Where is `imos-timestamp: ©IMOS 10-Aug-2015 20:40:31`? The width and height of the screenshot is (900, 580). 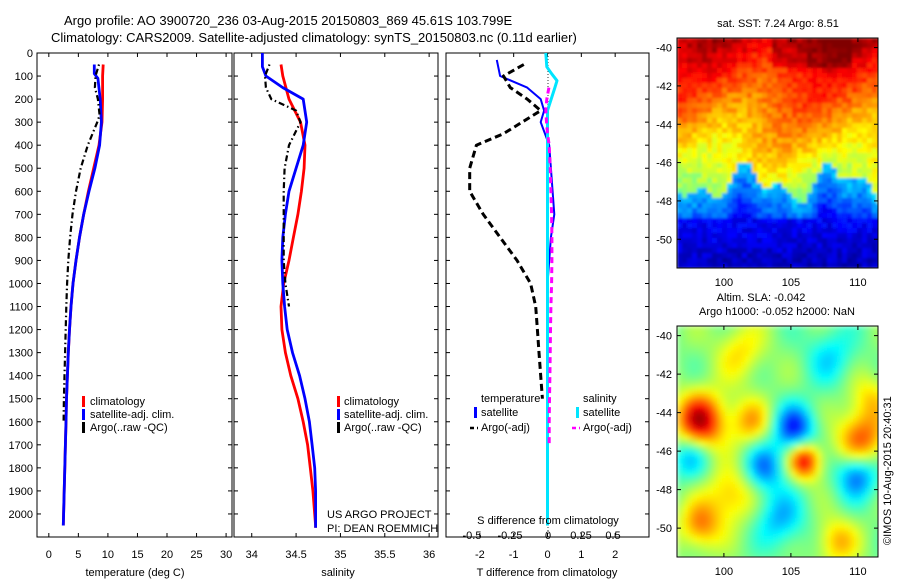
imos-timestamp: ©IMOS 10-Aug-2015 20:40:31 is located at coordinates (888, 470).